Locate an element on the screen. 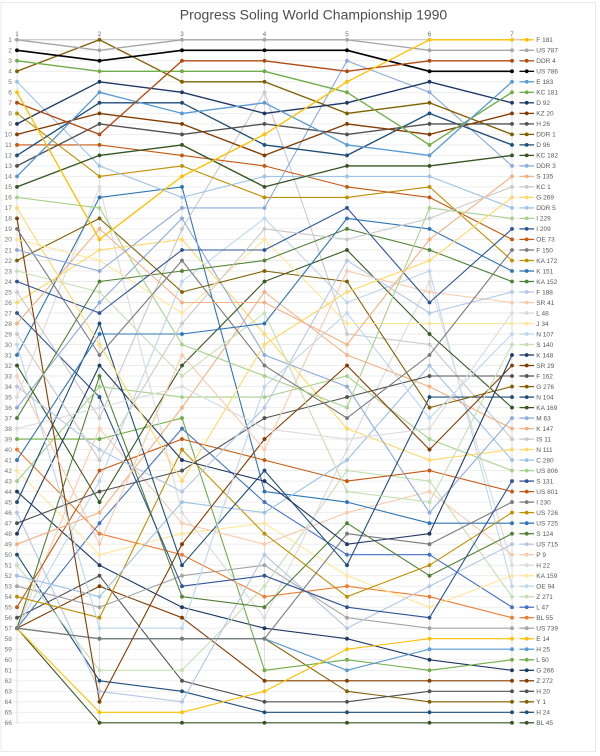  svg-text: 55 is located at coordinates (9, 608).